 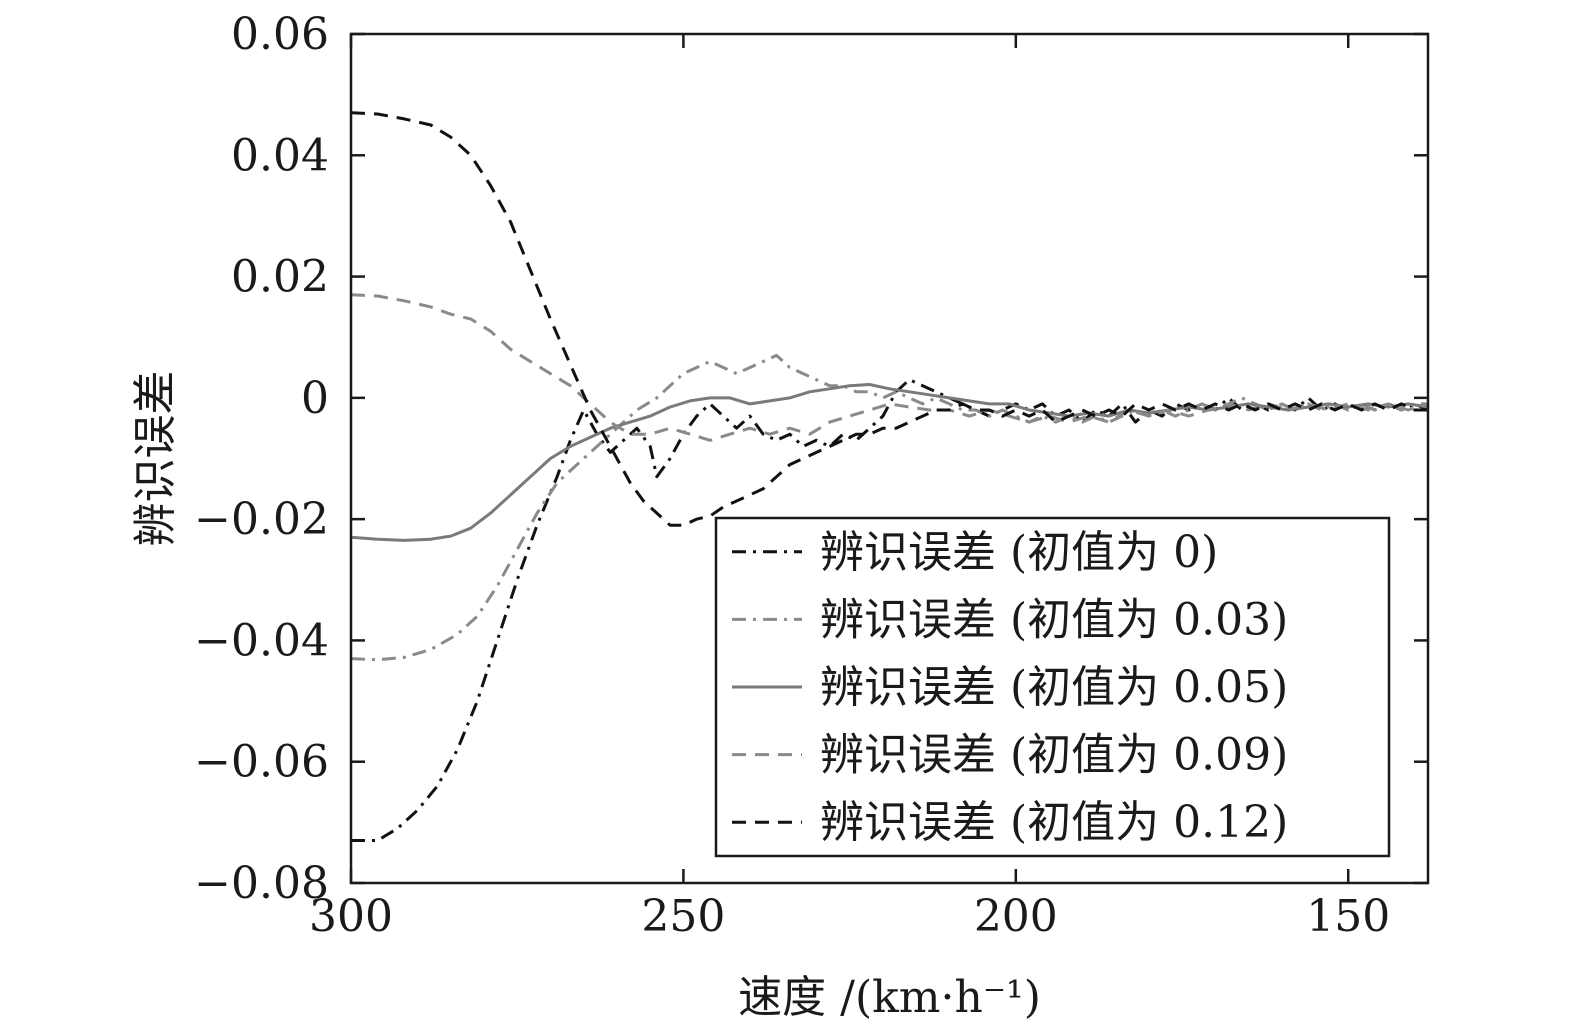 What do you see at coordinates (1054, 755) in the screenshot?
I see `legend-label-3: 辨识误差 (初值为 0.09)` at bounding box center [1054, 755].